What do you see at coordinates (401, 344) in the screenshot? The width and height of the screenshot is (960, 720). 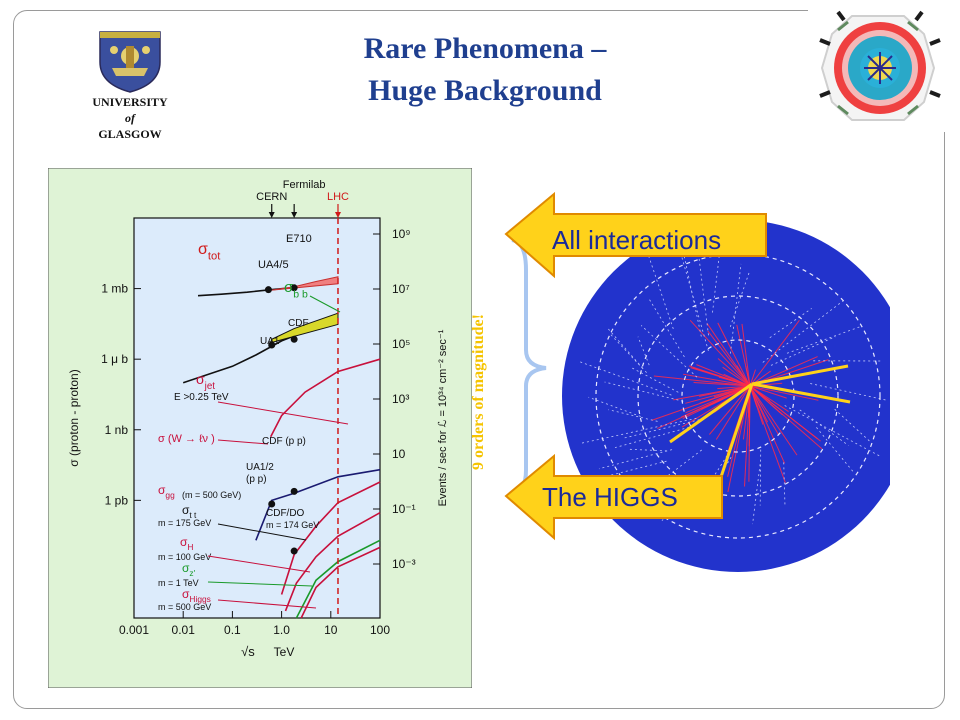 I see `y2-tick-label: 10⁵` at bounding box center [401, 344].